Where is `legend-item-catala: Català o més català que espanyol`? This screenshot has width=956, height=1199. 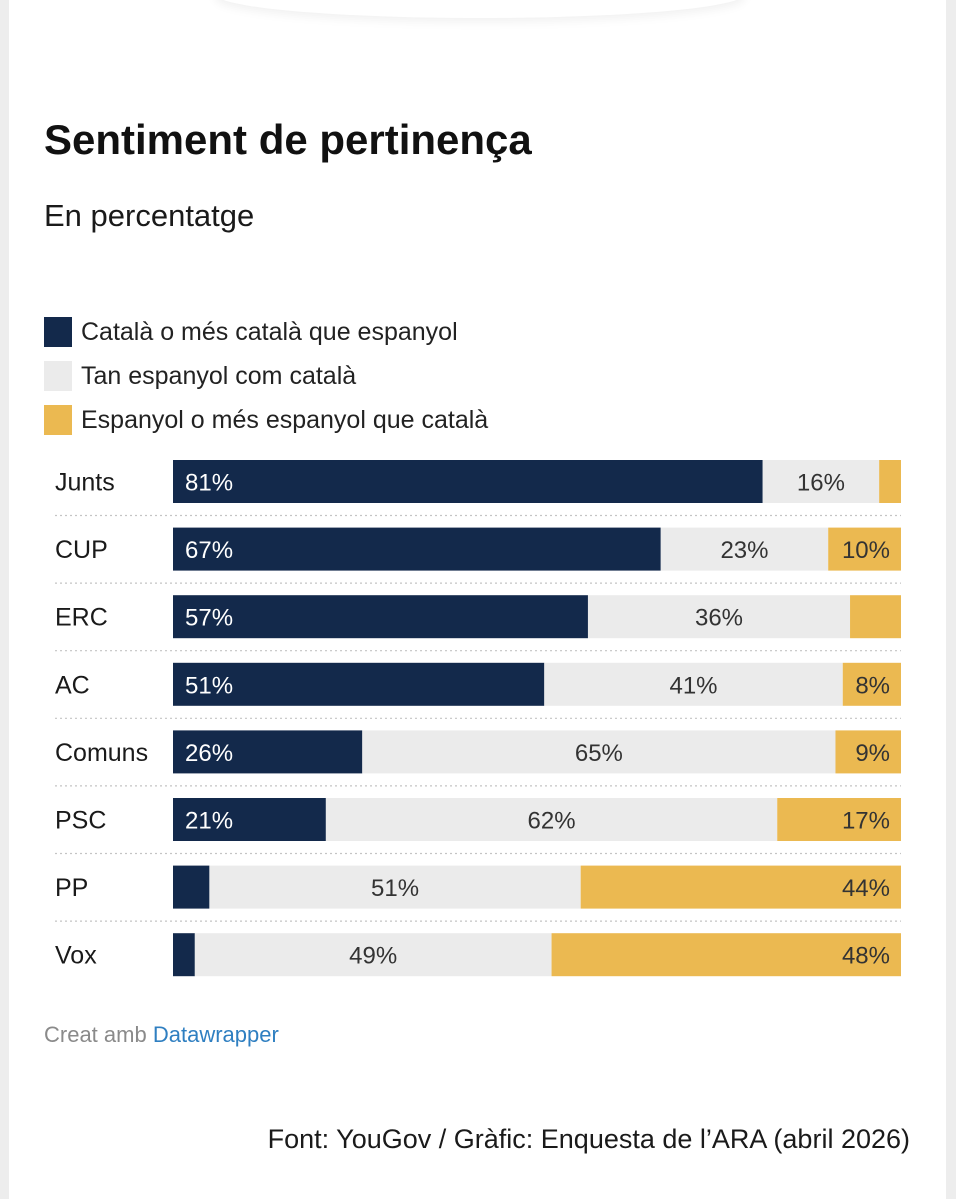
legend-item-catala: Català o més català que espanyol is located at coordinates (266, 332).